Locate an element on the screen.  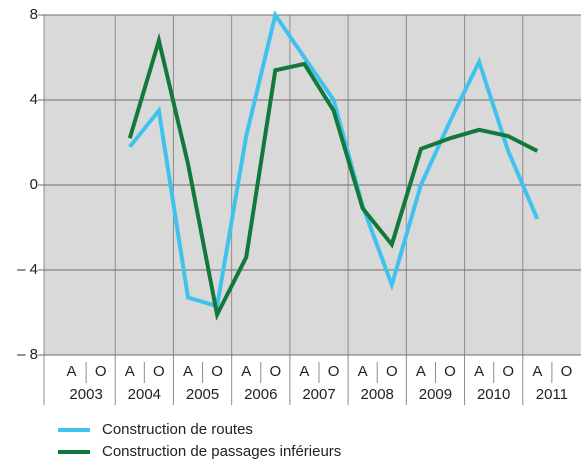
y-tick-label: 4 is located at coordinates (34, 99).